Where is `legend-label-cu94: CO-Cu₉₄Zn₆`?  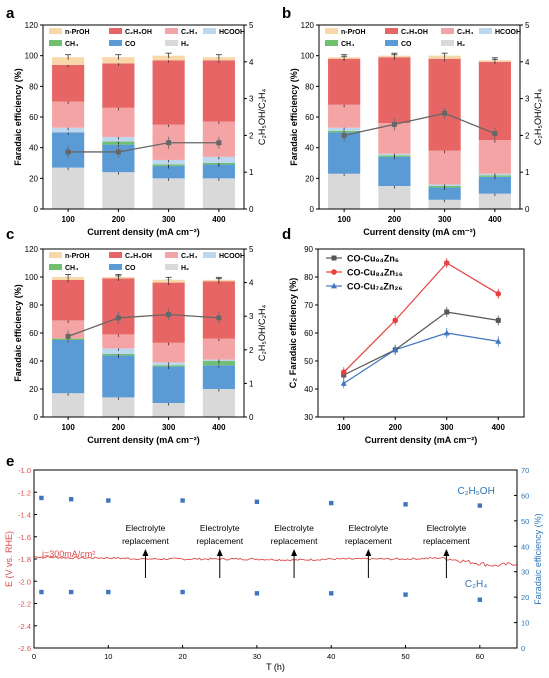 legend-label-cu94: CO-Cu₉₄Zn₆ is located at coordinates (373, 259).